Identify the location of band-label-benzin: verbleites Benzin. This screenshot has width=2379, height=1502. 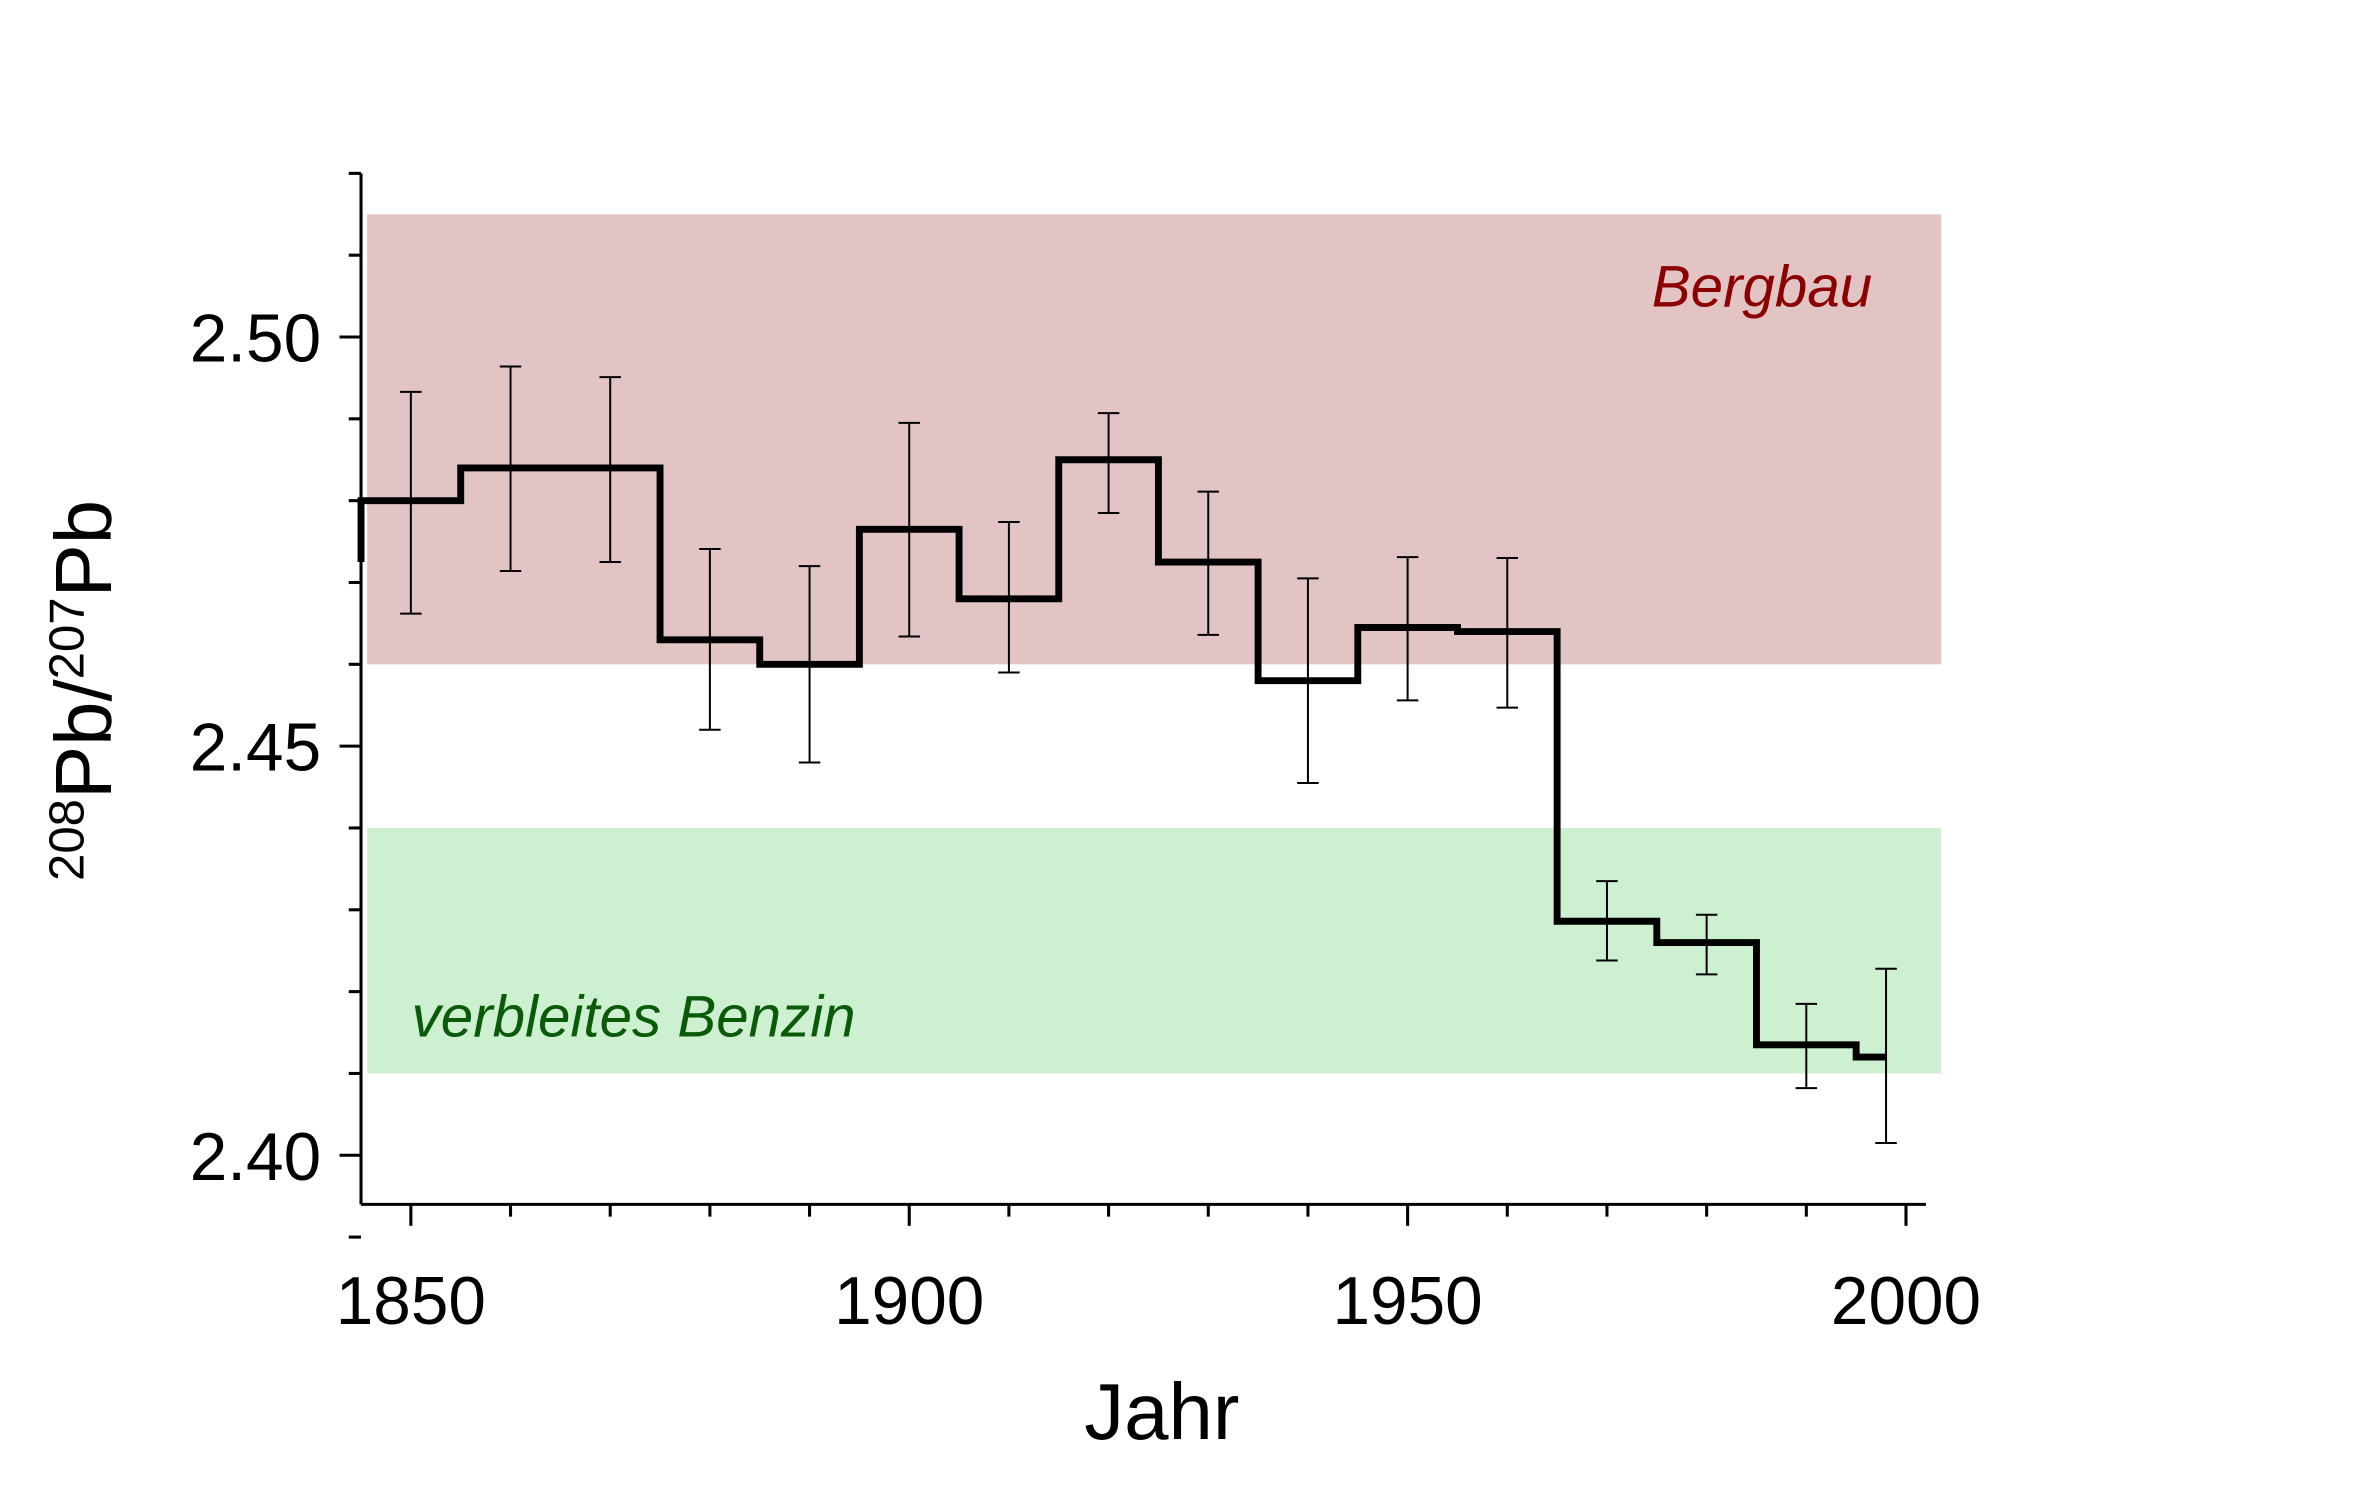
(634, 1017).